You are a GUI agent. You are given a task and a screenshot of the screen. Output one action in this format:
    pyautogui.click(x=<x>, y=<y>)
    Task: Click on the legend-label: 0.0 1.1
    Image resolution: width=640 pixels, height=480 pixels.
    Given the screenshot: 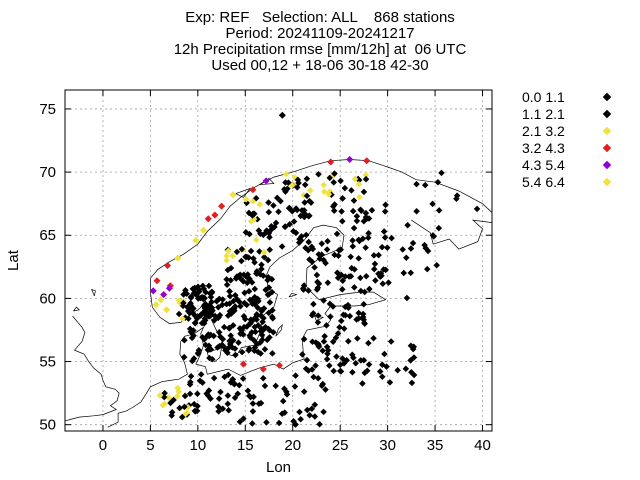 What is the action you would take?
    pyautogui.click(x=543, y=96)
    